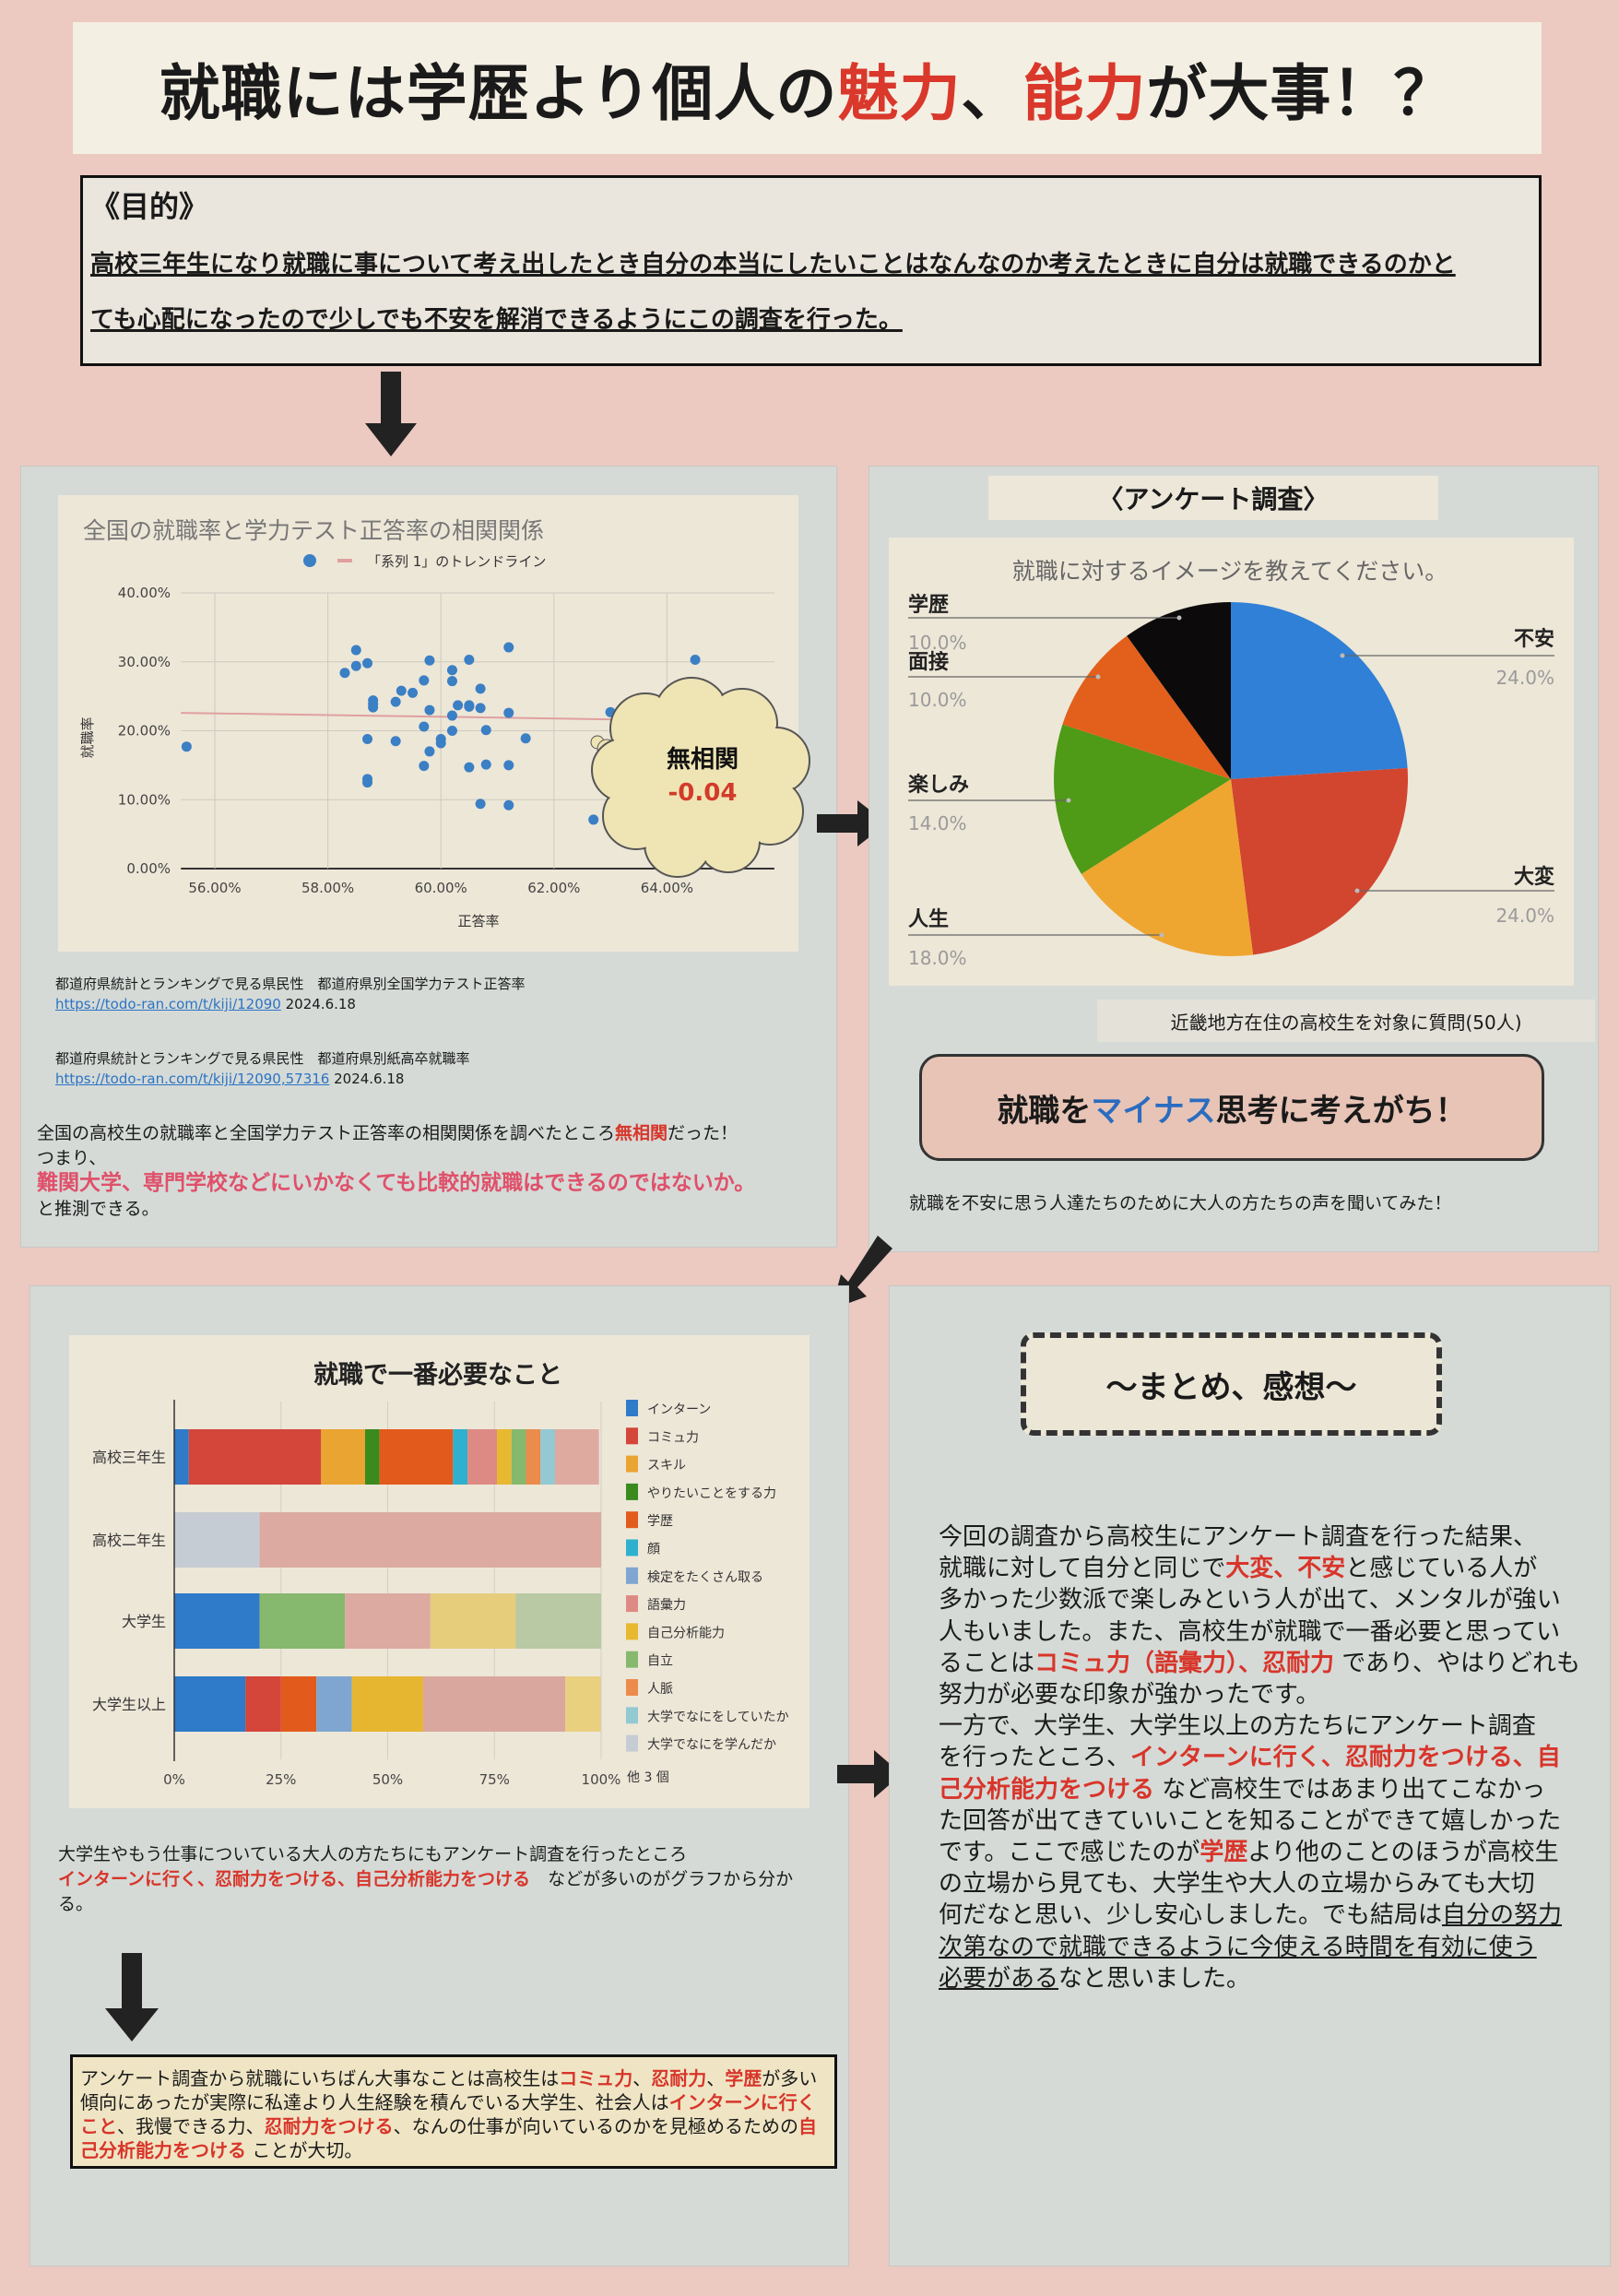 The image size is (1619, 2296). What do you see at coordinates (144, 662) in the screenshot?
I see `y-tick-label: 30.00%` at bounding box center [144, 662].